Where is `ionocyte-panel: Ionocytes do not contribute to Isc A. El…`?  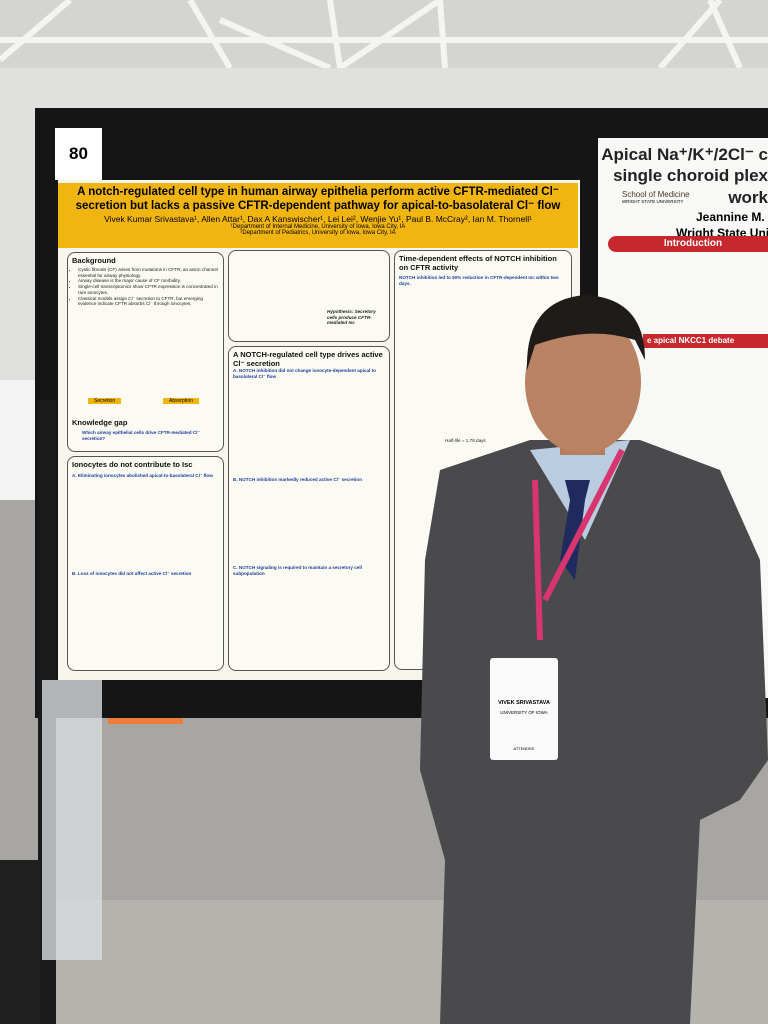 ionocyte-panel: Ionocytes do not contribute to Isc A. El… is located at coordinates (145, 563).